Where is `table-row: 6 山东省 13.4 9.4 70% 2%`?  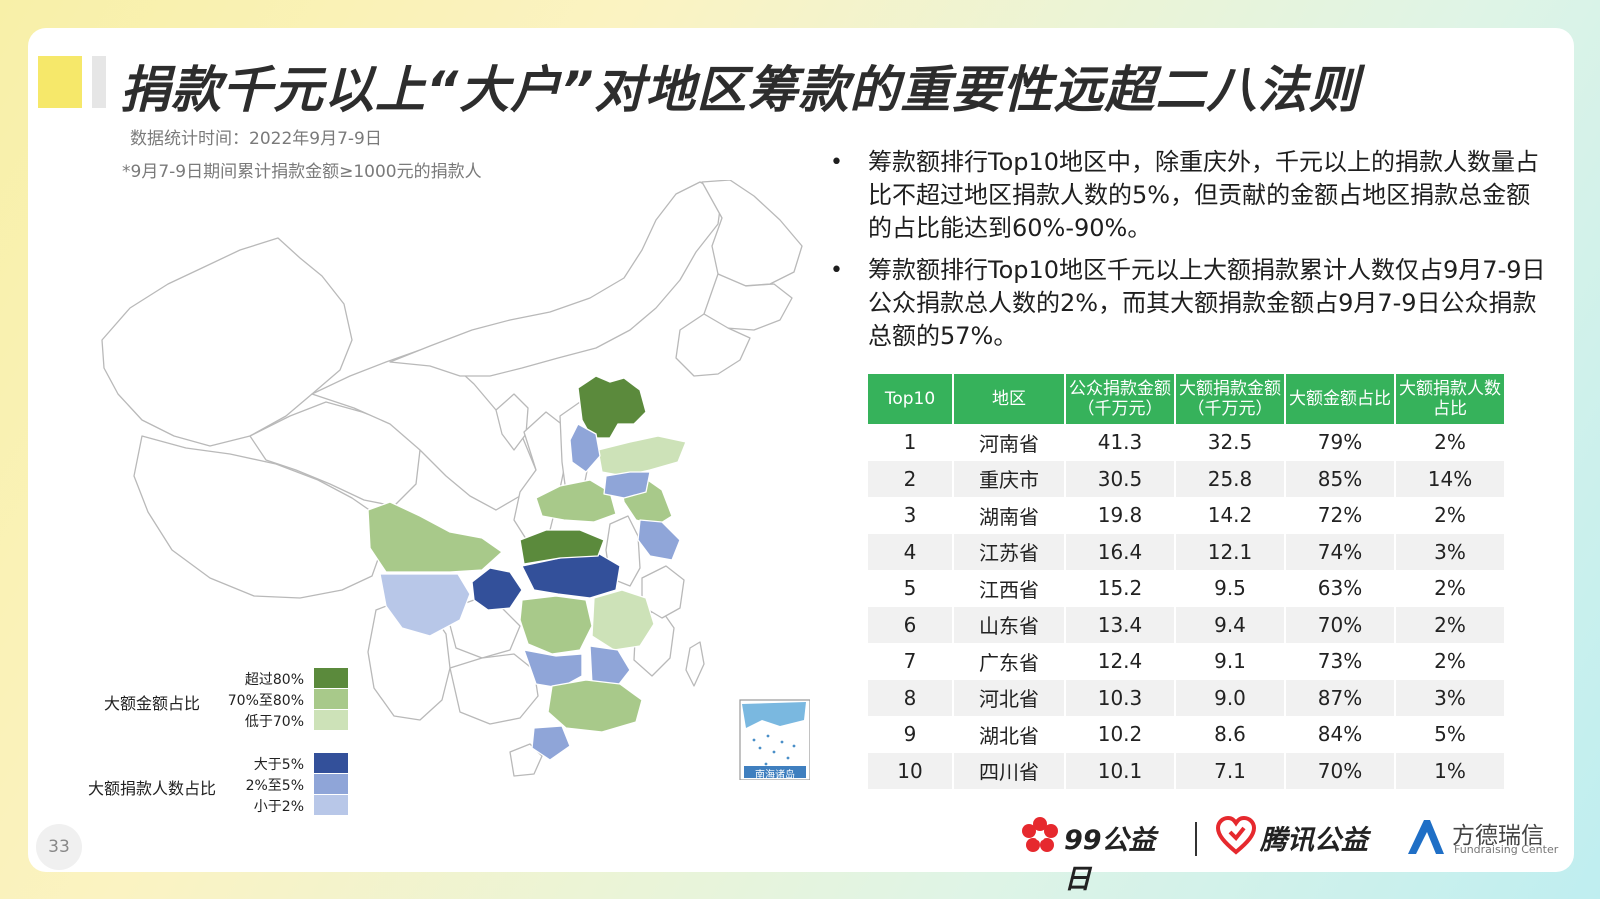
table-row: 6 山东省 13.4 9.4 70% 2% is located at coordinates (1186, 624).